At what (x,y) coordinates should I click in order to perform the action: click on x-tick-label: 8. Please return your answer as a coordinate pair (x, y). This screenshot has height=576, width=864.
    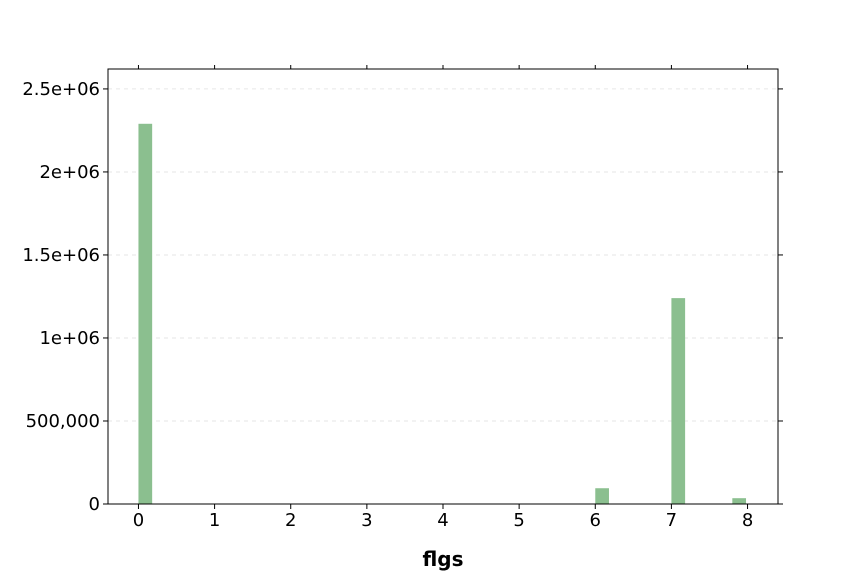
    Looking at the image, I should click on (747, 520).